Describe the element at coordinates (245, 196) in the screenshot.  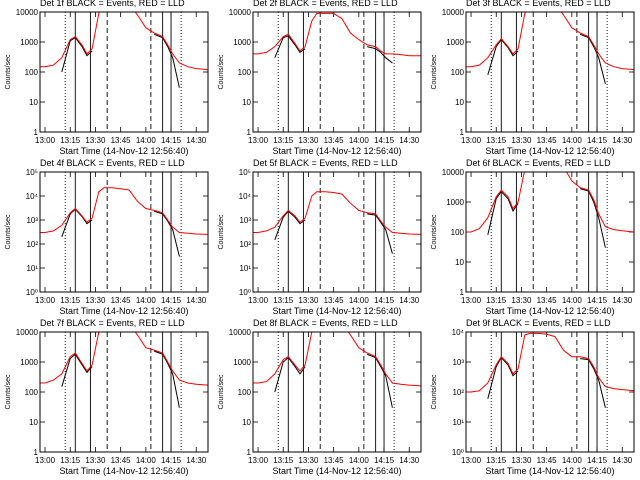
I see `y-tick-label: 10⁴` at that location.